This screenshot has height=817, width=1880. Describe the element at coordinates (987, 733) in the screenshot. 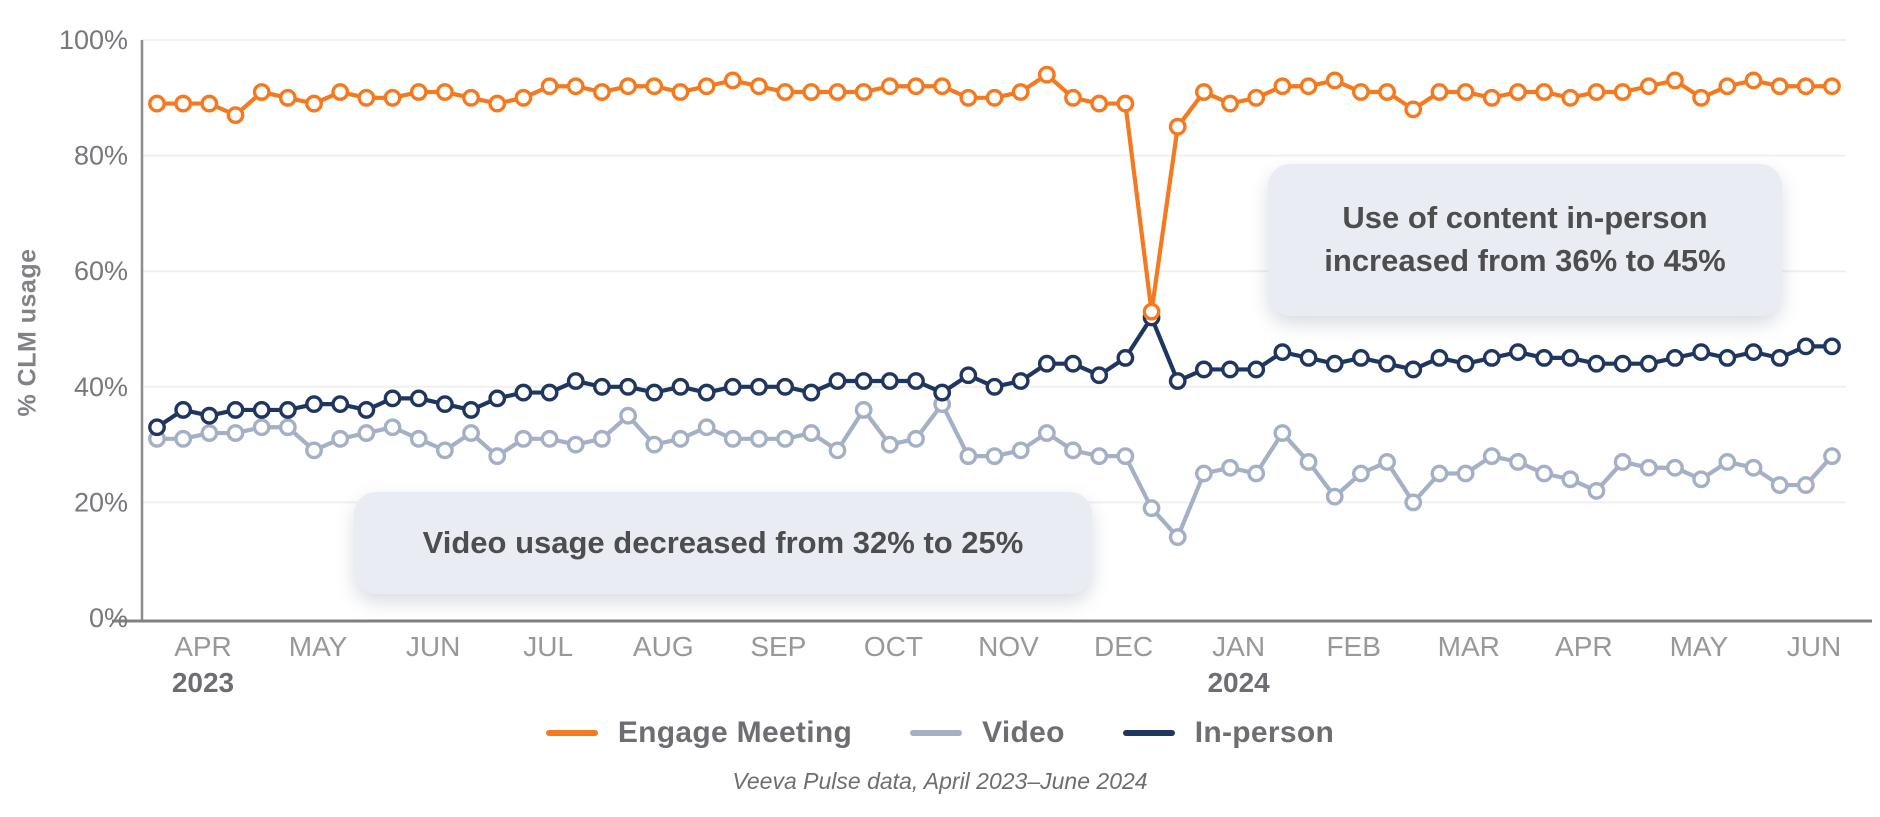

I see `legend-item-video: Video` at that location.